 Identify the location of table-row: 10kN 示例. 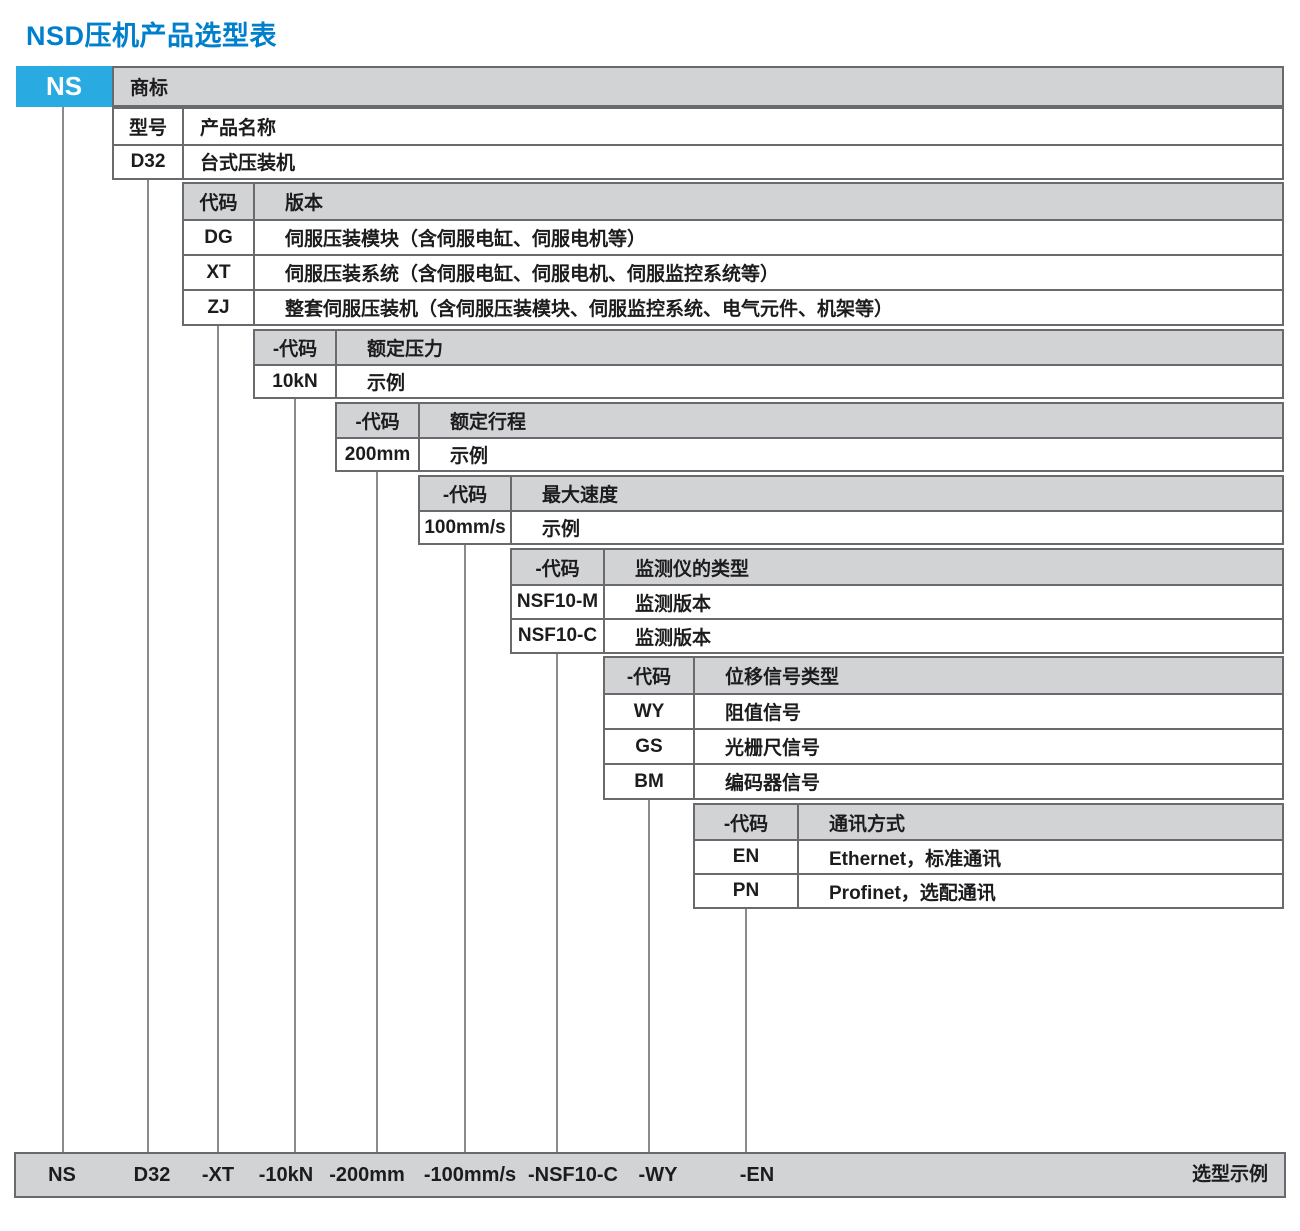
(768, 380).